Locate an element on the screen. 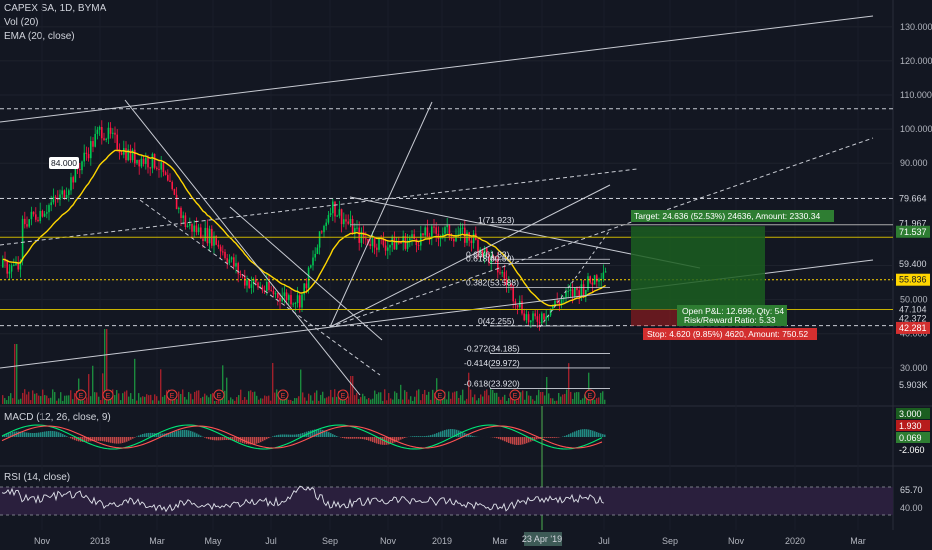 This screenshot has height=550, width=932. price-axis-tick: 100.000 is located at coordinates (916, 129).